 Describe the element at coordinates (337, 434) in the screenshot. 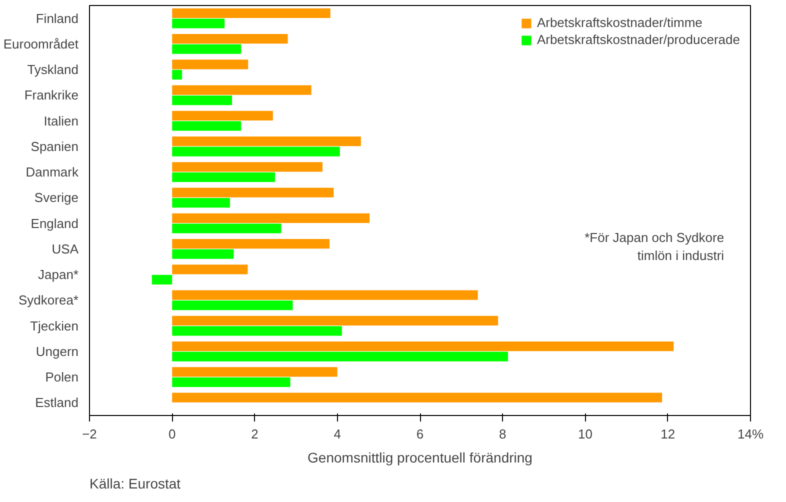

I see `x-tick-label: 4` at that location.